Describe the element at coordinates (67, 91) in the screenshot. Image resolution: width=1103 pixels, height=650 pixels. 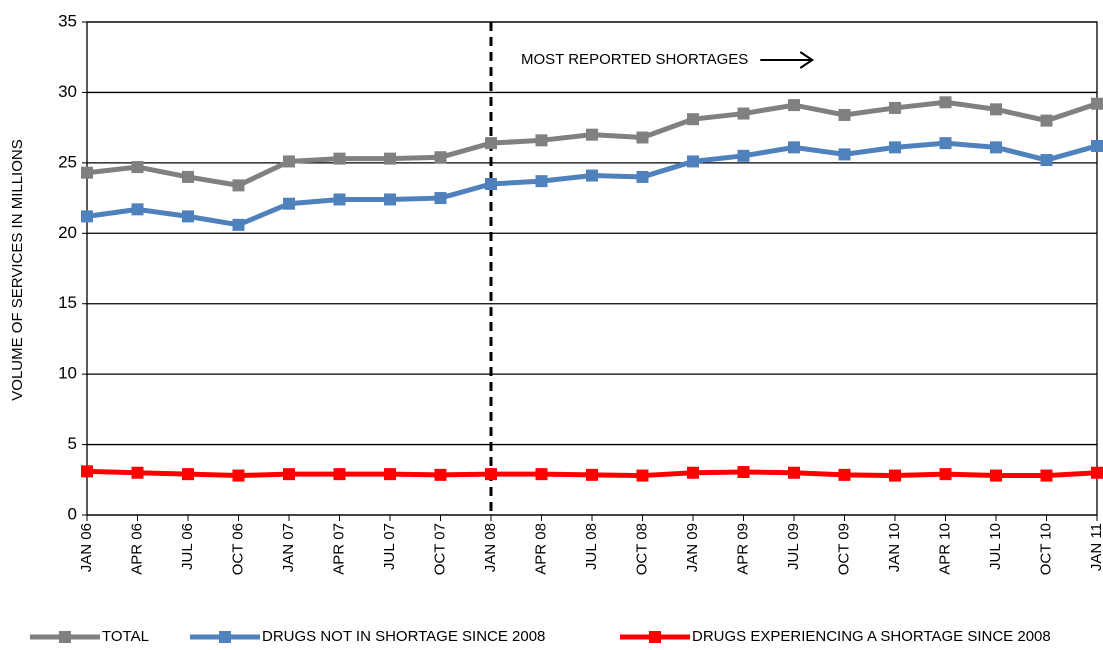
I see `y-tick-label: 30` at that location.